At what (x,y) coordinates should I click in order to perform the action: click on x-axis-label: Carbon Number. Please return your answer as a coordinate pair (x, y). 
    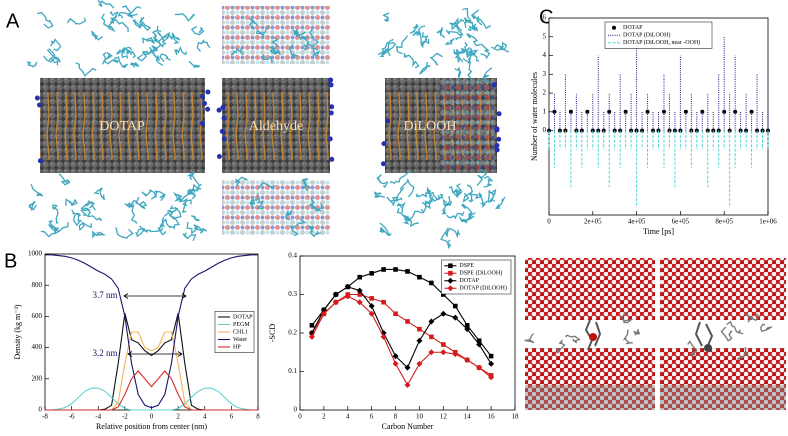
    Looking at the image, I should click on (408, 426).